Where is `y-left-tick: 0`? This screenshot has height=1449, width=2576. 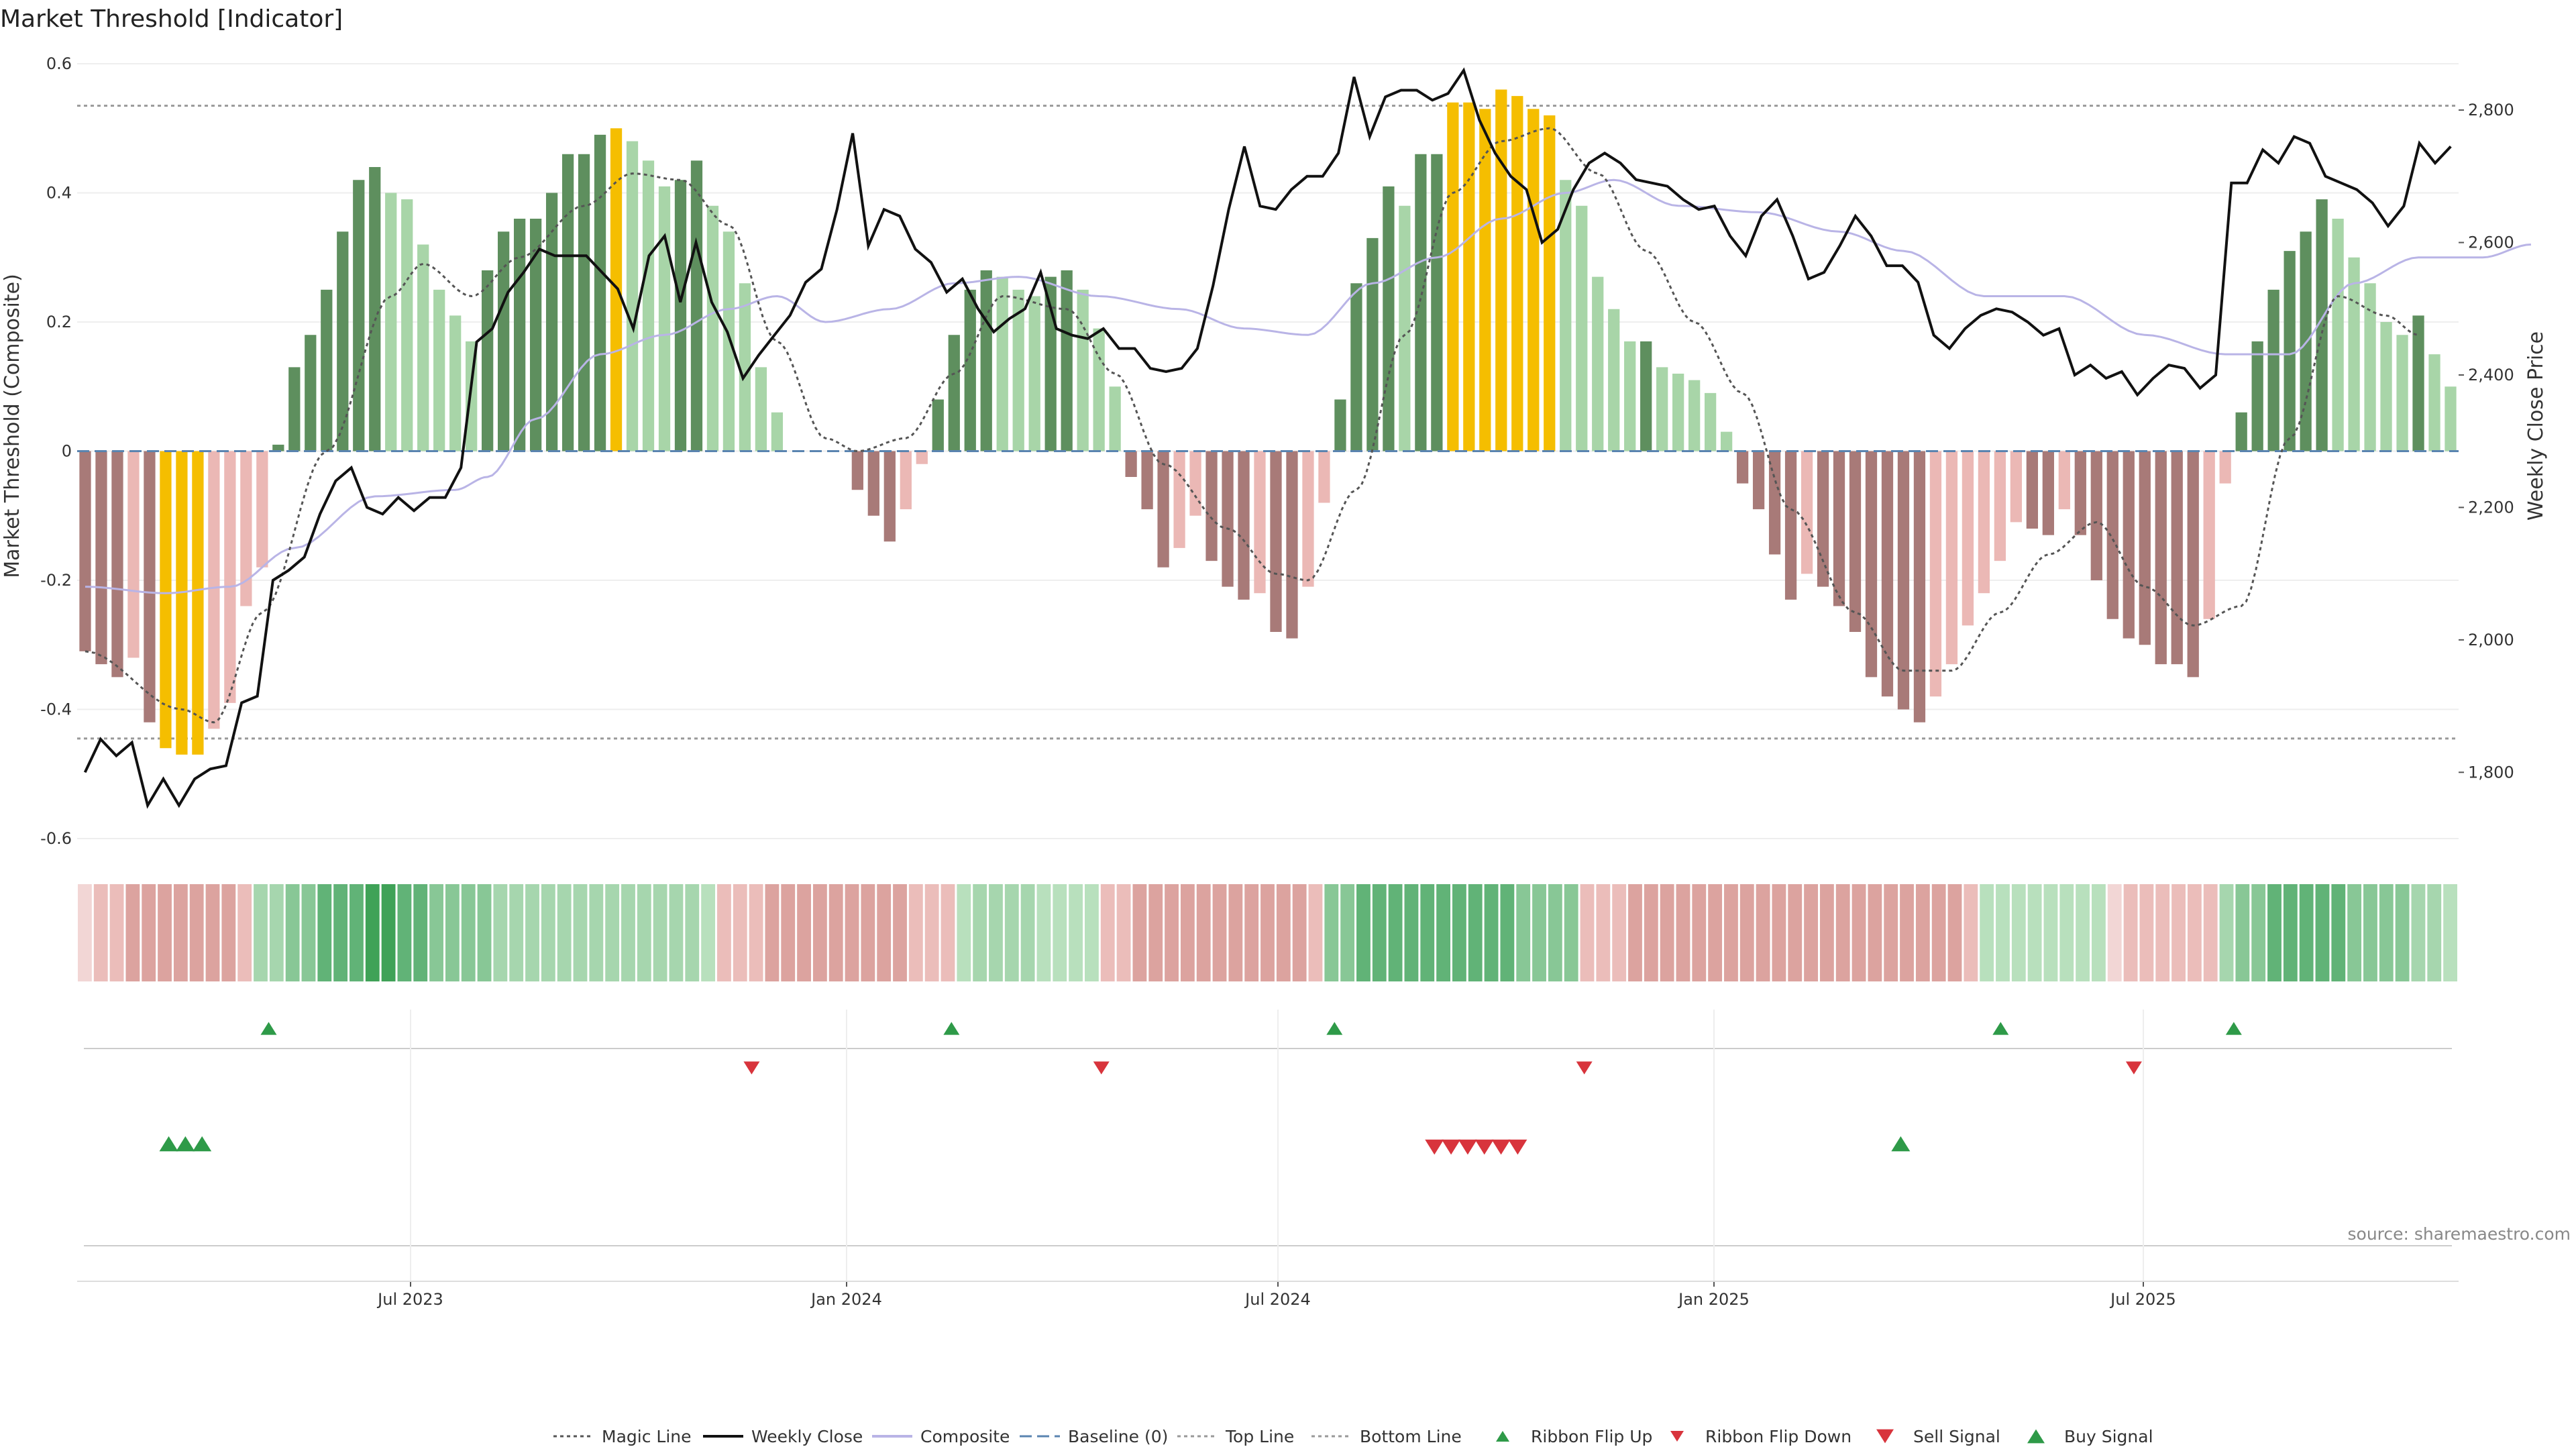 y-left-tick: 0 is located at coordinates (67, 451).